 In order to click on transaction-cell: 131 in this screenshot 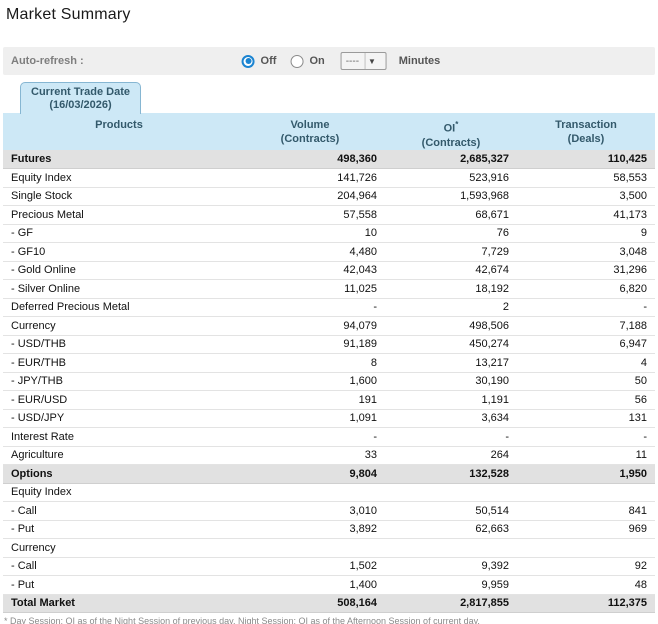, I will do `click(586, 418)`.